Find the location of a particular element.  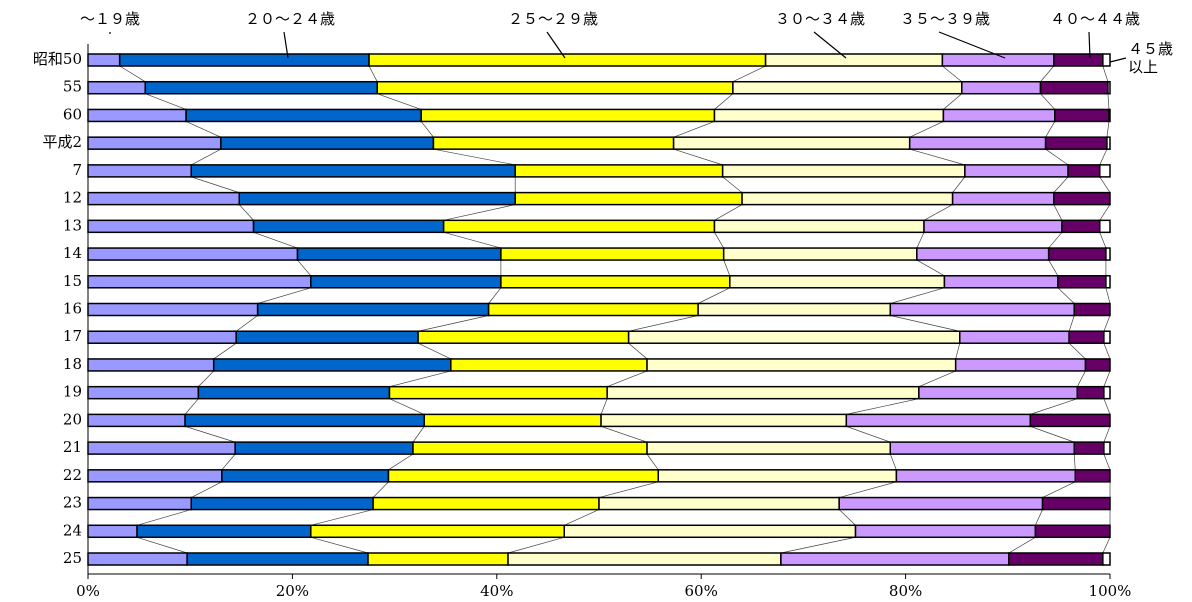

y-tick-label: 19 is located at coordinates (72, 392).